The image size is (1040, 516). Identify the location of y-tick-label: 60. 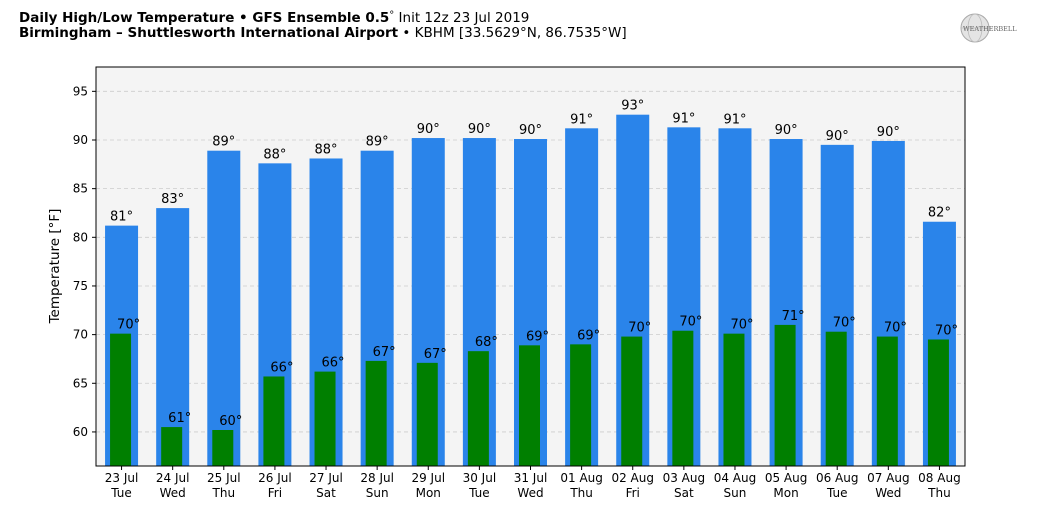
(80, 432).